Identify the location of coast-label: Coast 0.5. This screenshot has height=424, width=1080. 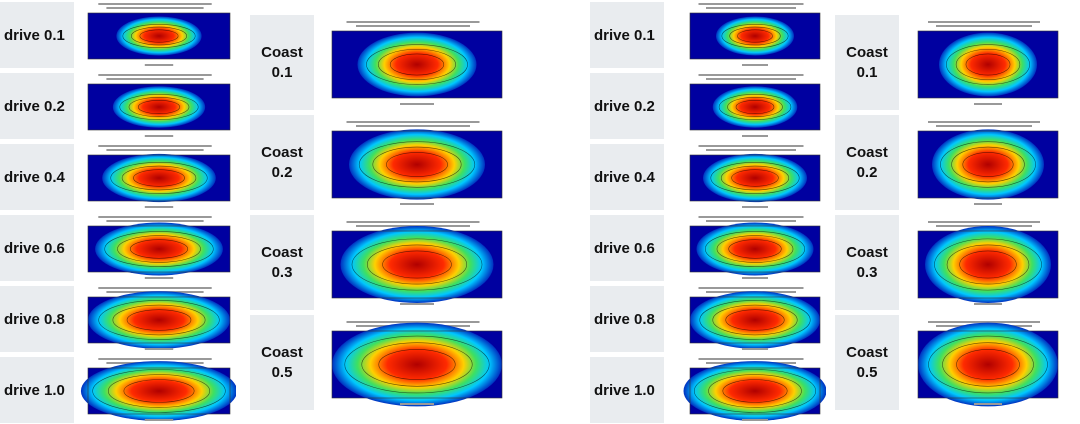
(867, 362).